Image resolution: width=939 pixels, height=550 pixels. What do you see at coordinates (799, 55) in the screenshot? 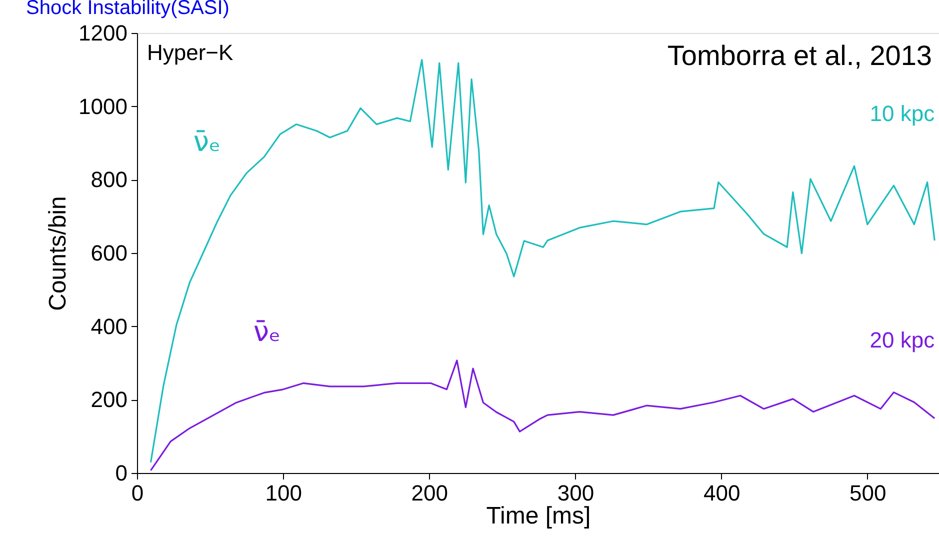
I see `annotation: Tomborra et al., 2013` at bounding box center [799, 55].